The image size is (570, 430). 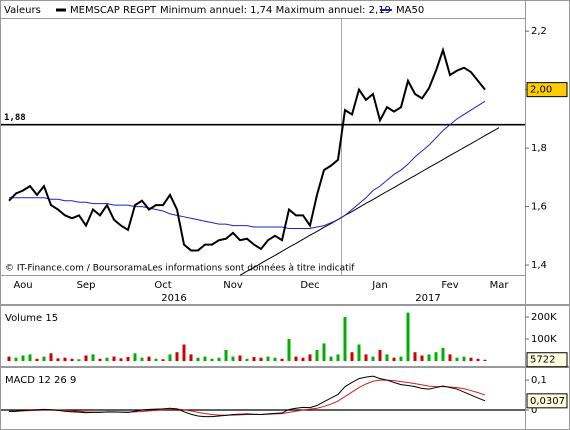 I want to click on y-tick-label: 1,8, so click(x=539, y=148).